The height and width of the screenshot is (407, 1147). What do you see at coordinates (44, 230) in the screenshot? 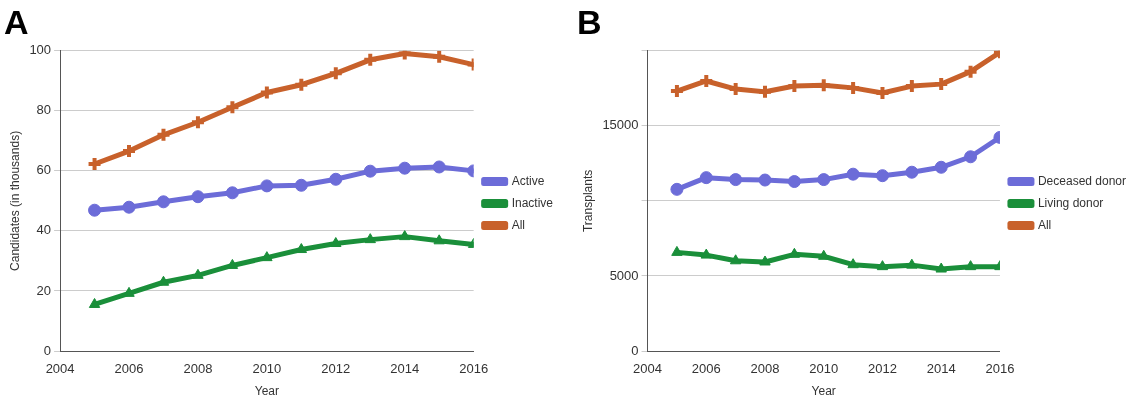
I see `y-tick-label: 40` at bounding box center [44, 230].